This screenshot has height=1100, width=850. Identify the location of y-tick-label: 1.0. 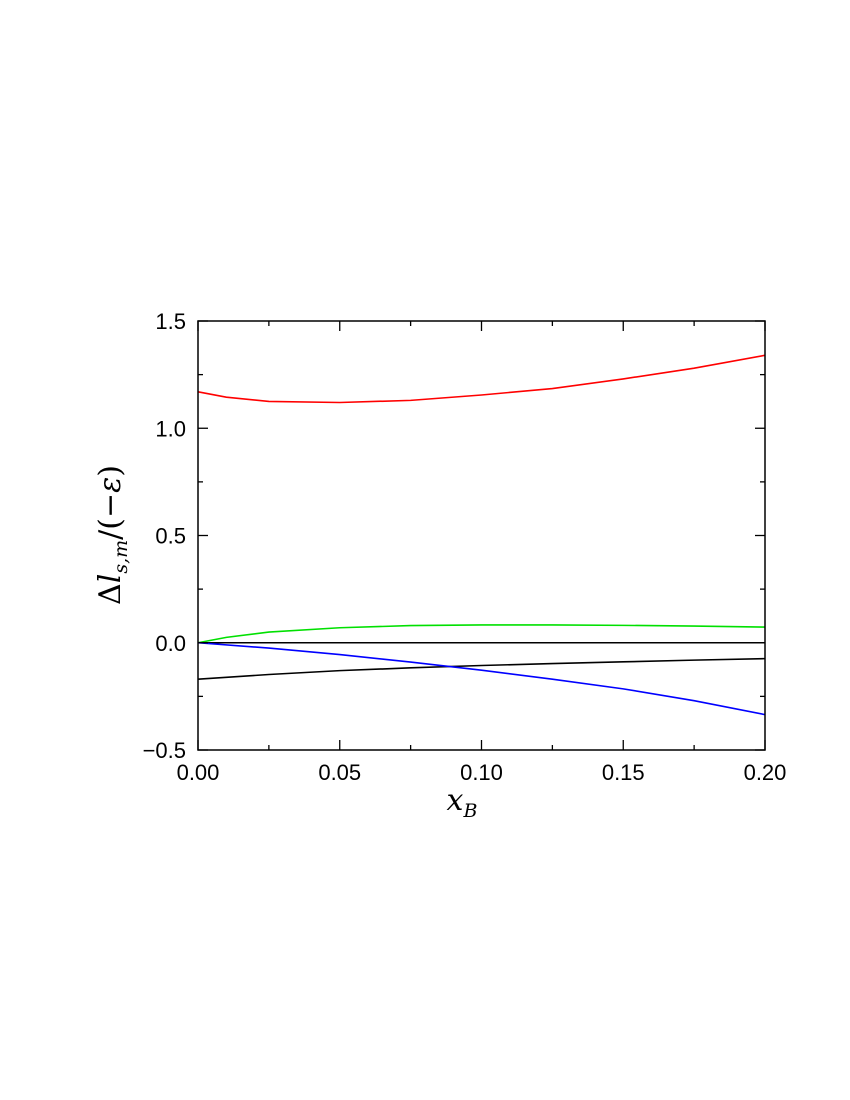
(170, 428).